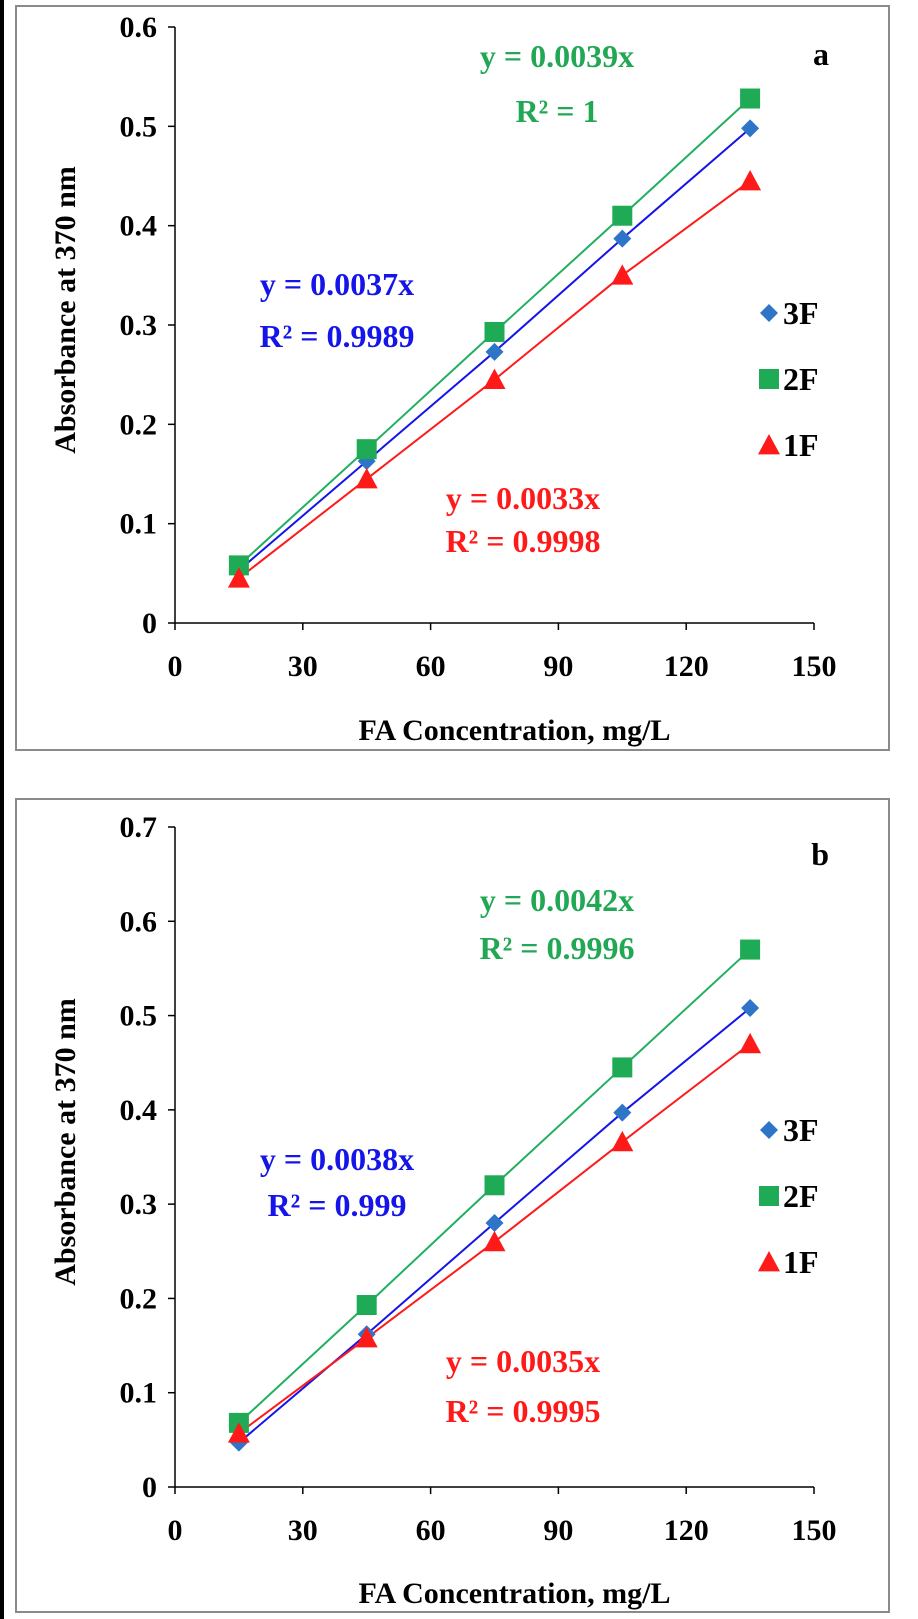 The image size is (918, 1619). What do you see at coordinates (337, 1205) in the screenshot?
I see `r2-3F: R² = 0.999` at bounding box center [337, 1205].